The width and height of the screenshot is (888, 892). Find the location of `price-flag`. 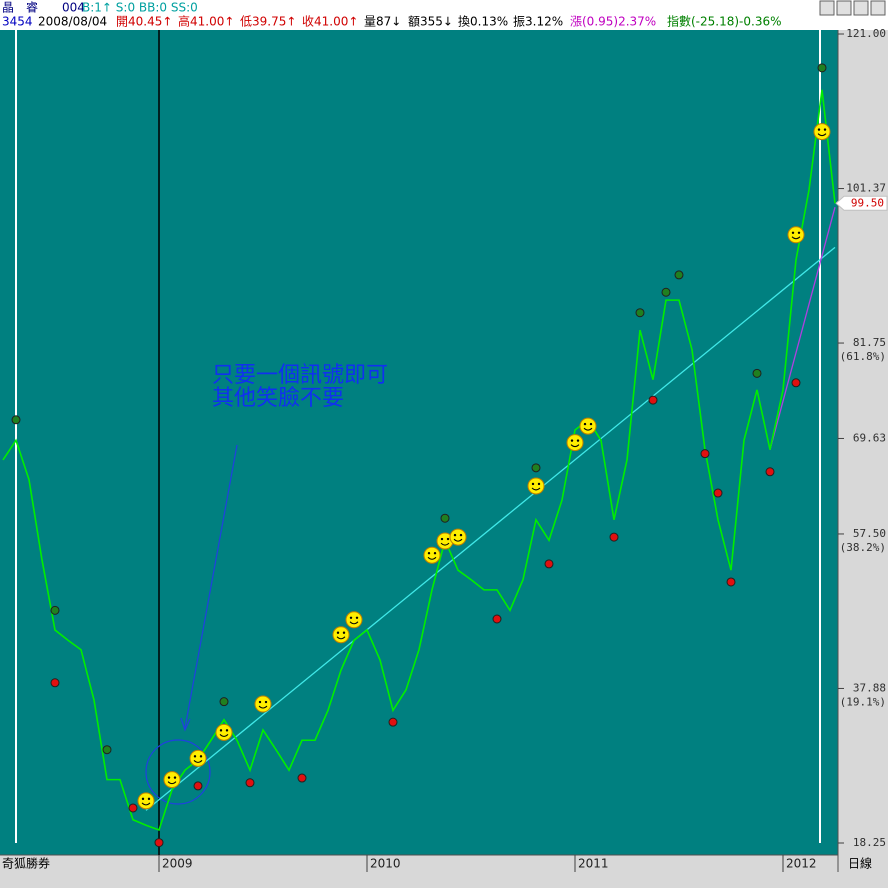

price-flag is located at coordinates (861, 203).